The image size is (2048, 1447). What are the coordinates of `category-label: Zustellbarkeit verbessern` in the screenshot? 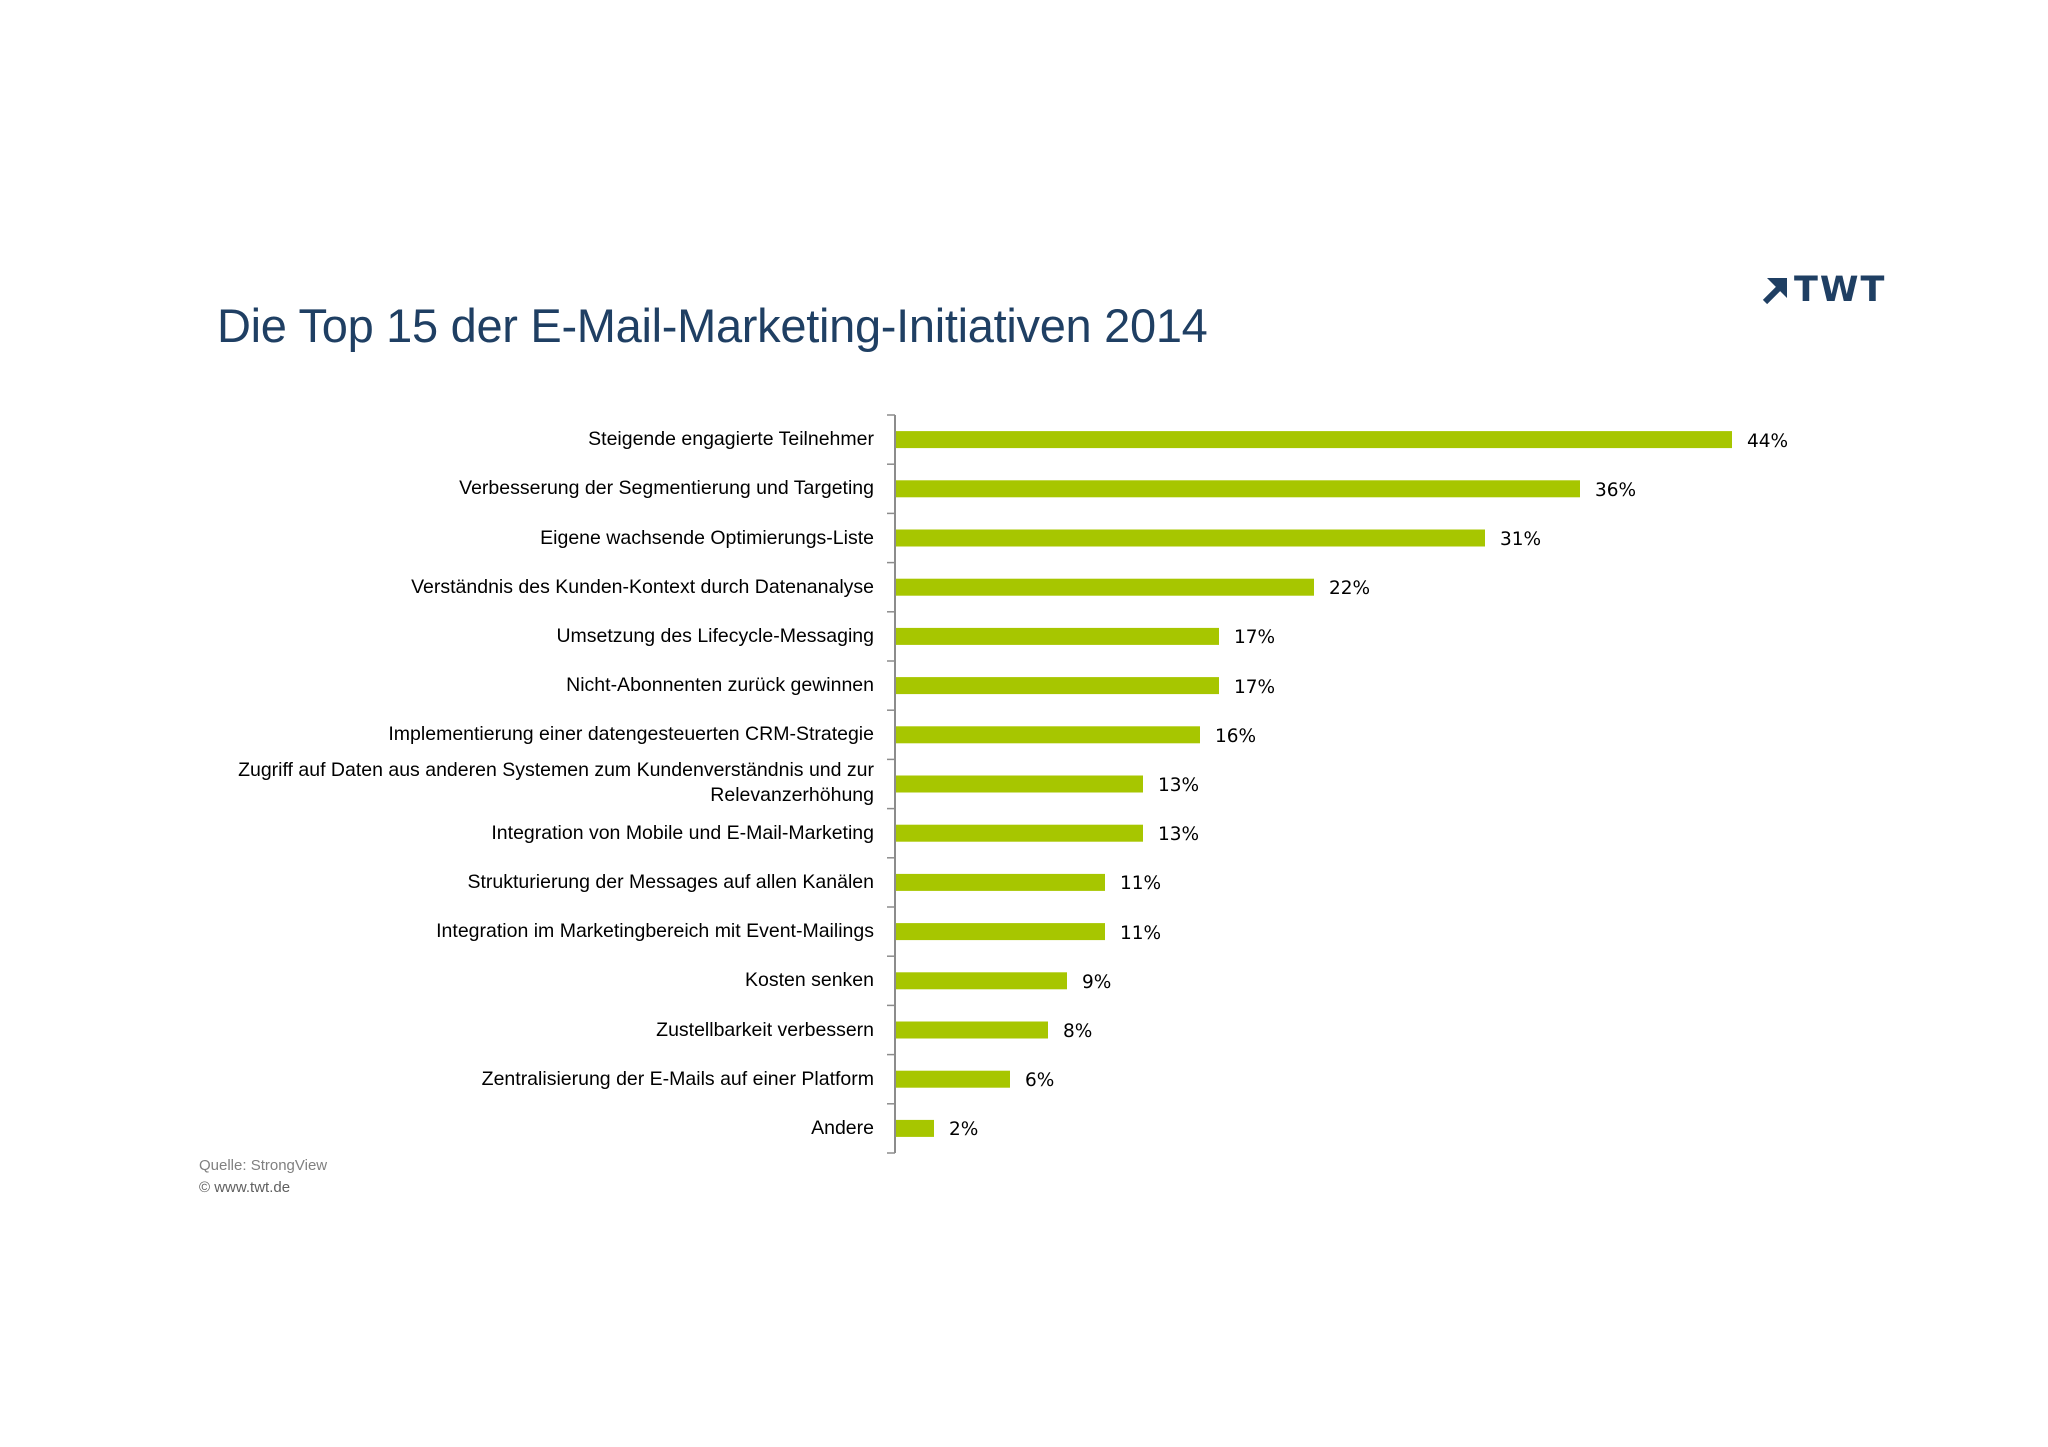 It's located at (765, 1029).